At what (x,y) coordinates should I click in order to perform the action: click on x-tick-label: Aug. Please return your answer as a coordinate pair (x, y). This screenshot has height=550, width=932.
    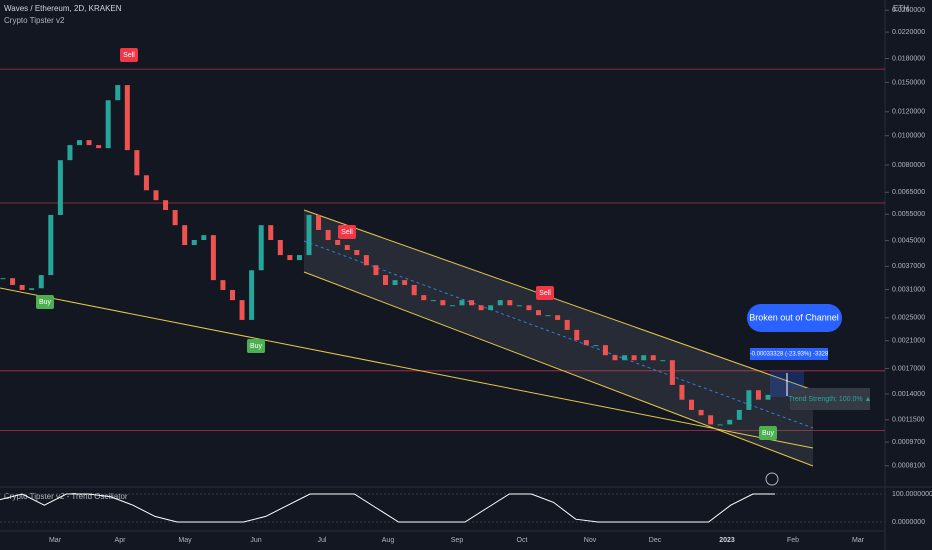
    Looking at the image, I should click on (388, 540).